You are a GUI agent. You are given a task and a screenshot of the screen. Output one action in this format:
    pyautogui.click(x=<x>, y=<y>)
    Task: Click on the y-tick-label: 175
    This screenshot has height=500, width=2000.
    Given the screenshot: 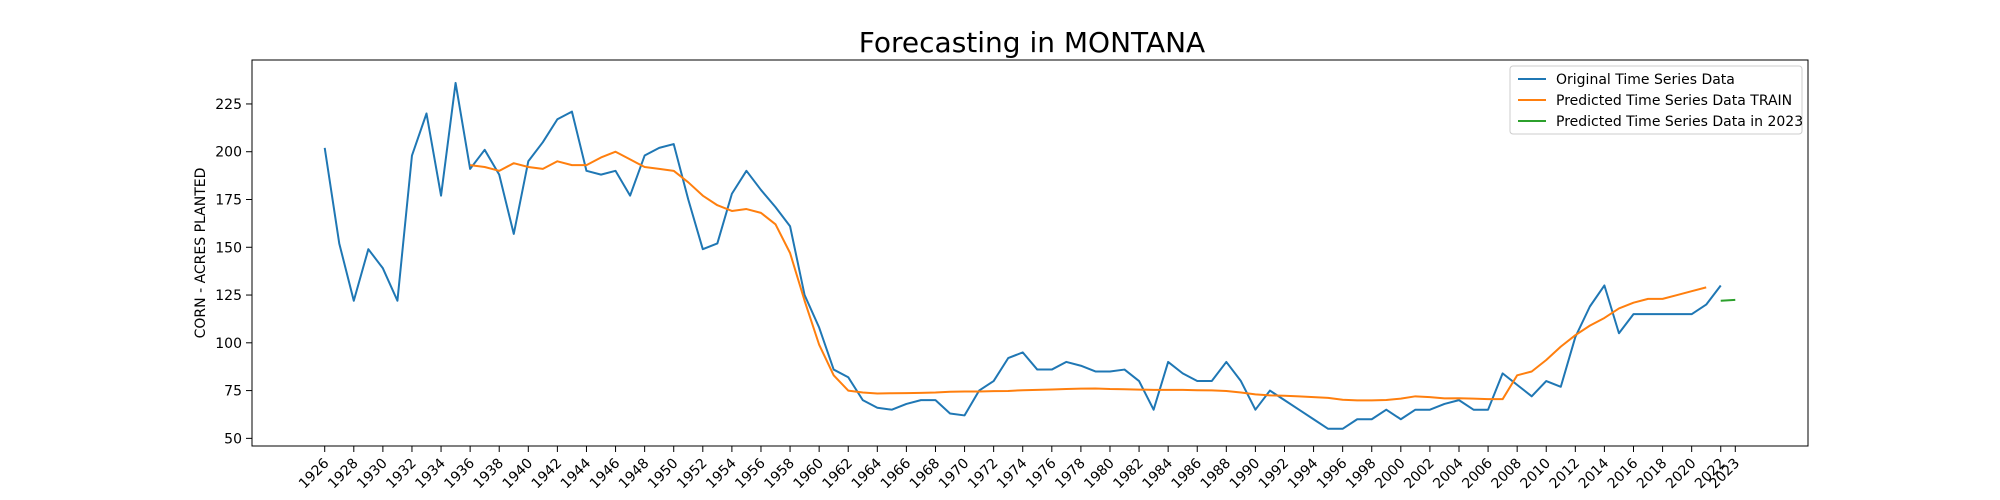 What is the action you would take?
    pyautogui.click(x=228, y=200)
    